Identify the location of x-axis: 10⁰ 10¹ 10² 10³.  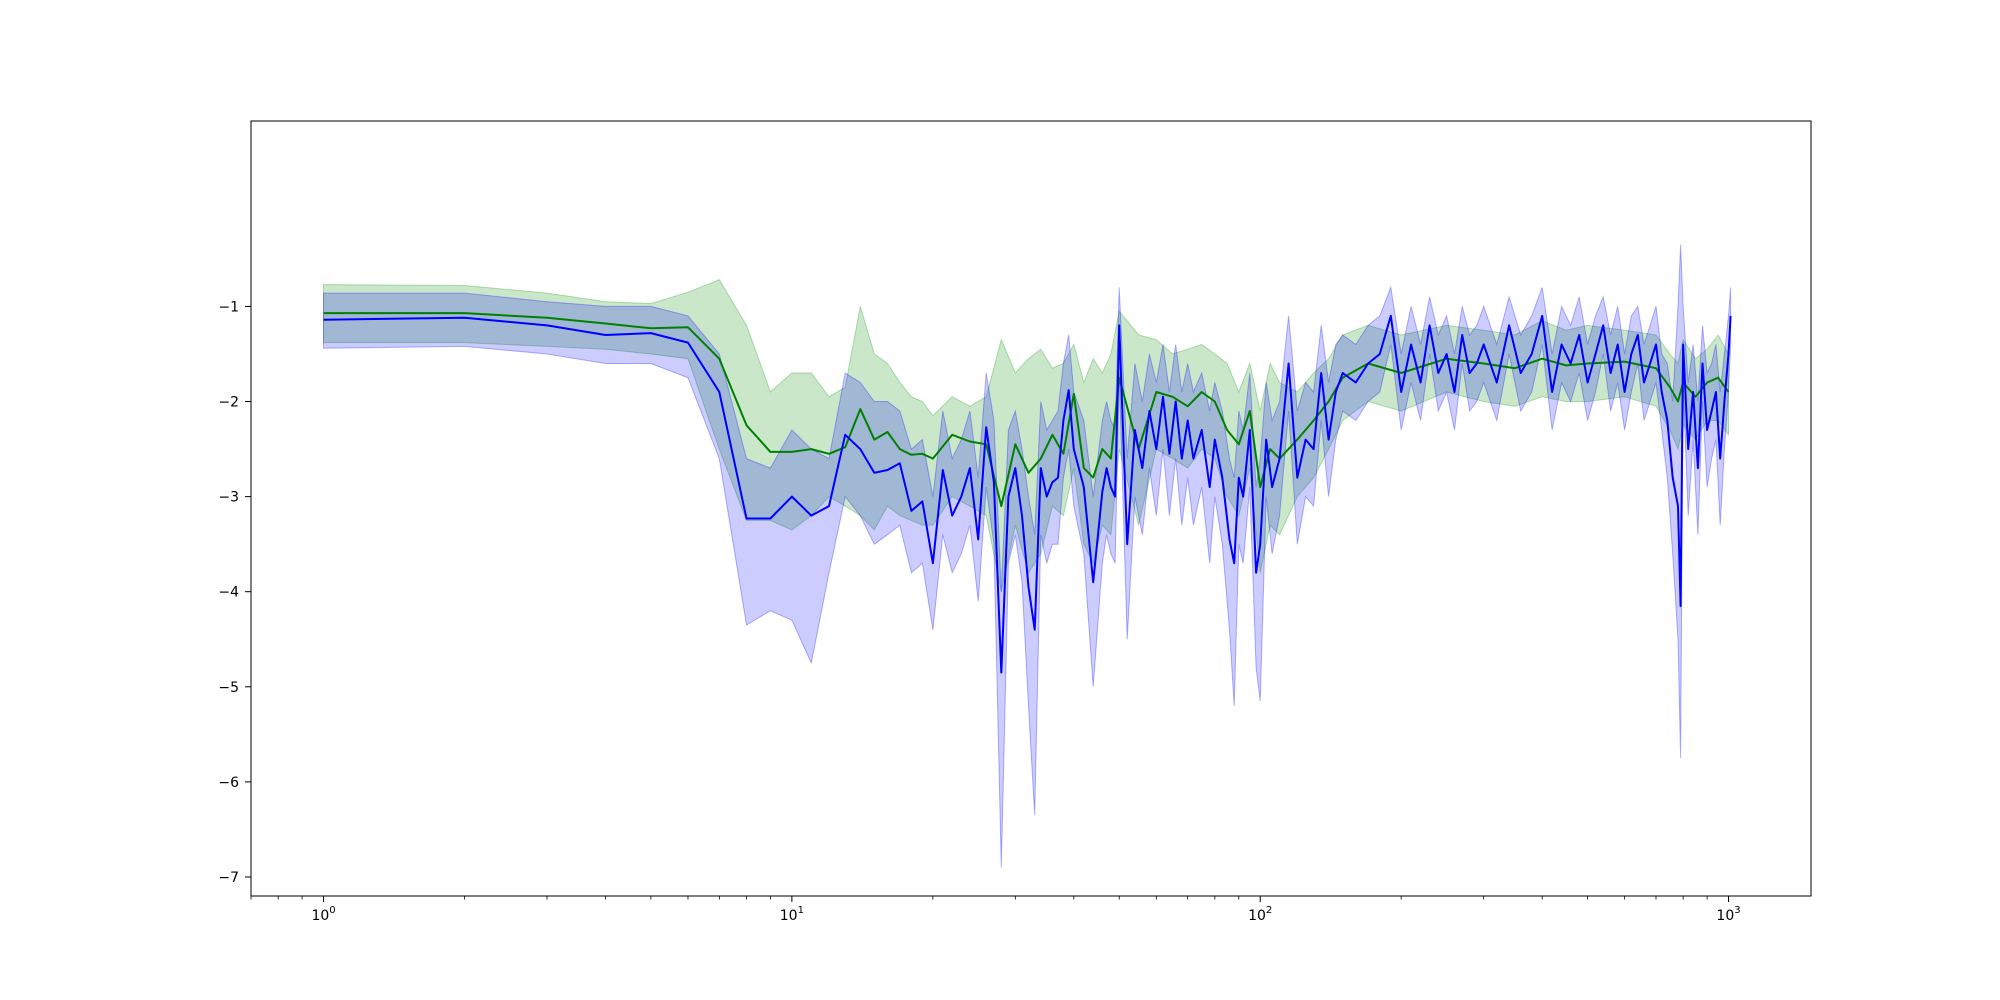
(995, 910).